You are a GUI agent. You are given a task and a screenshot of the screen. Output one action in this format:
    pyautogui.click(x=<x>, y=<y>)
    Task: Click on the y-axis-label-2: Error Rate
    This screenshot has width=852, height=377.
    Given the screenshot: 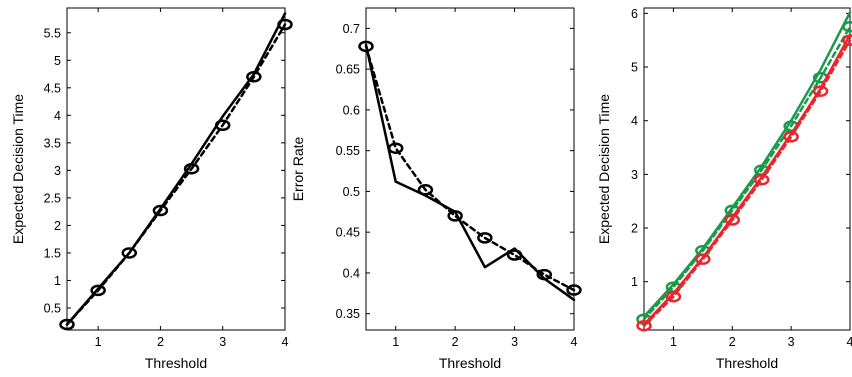 What is the action you would take?
    pyautogui.click(x=298, y=169)
    